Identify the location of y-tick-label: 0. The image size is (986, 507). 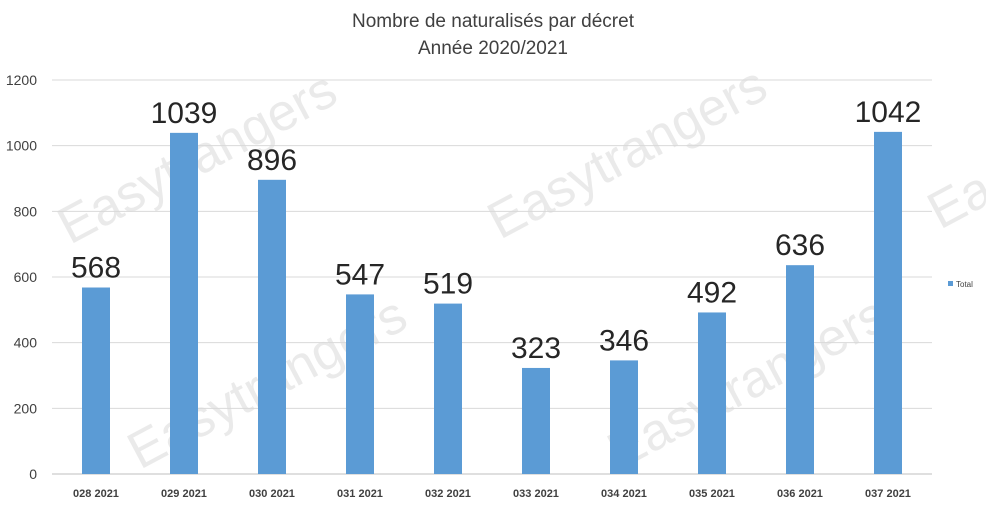
(33, 474).